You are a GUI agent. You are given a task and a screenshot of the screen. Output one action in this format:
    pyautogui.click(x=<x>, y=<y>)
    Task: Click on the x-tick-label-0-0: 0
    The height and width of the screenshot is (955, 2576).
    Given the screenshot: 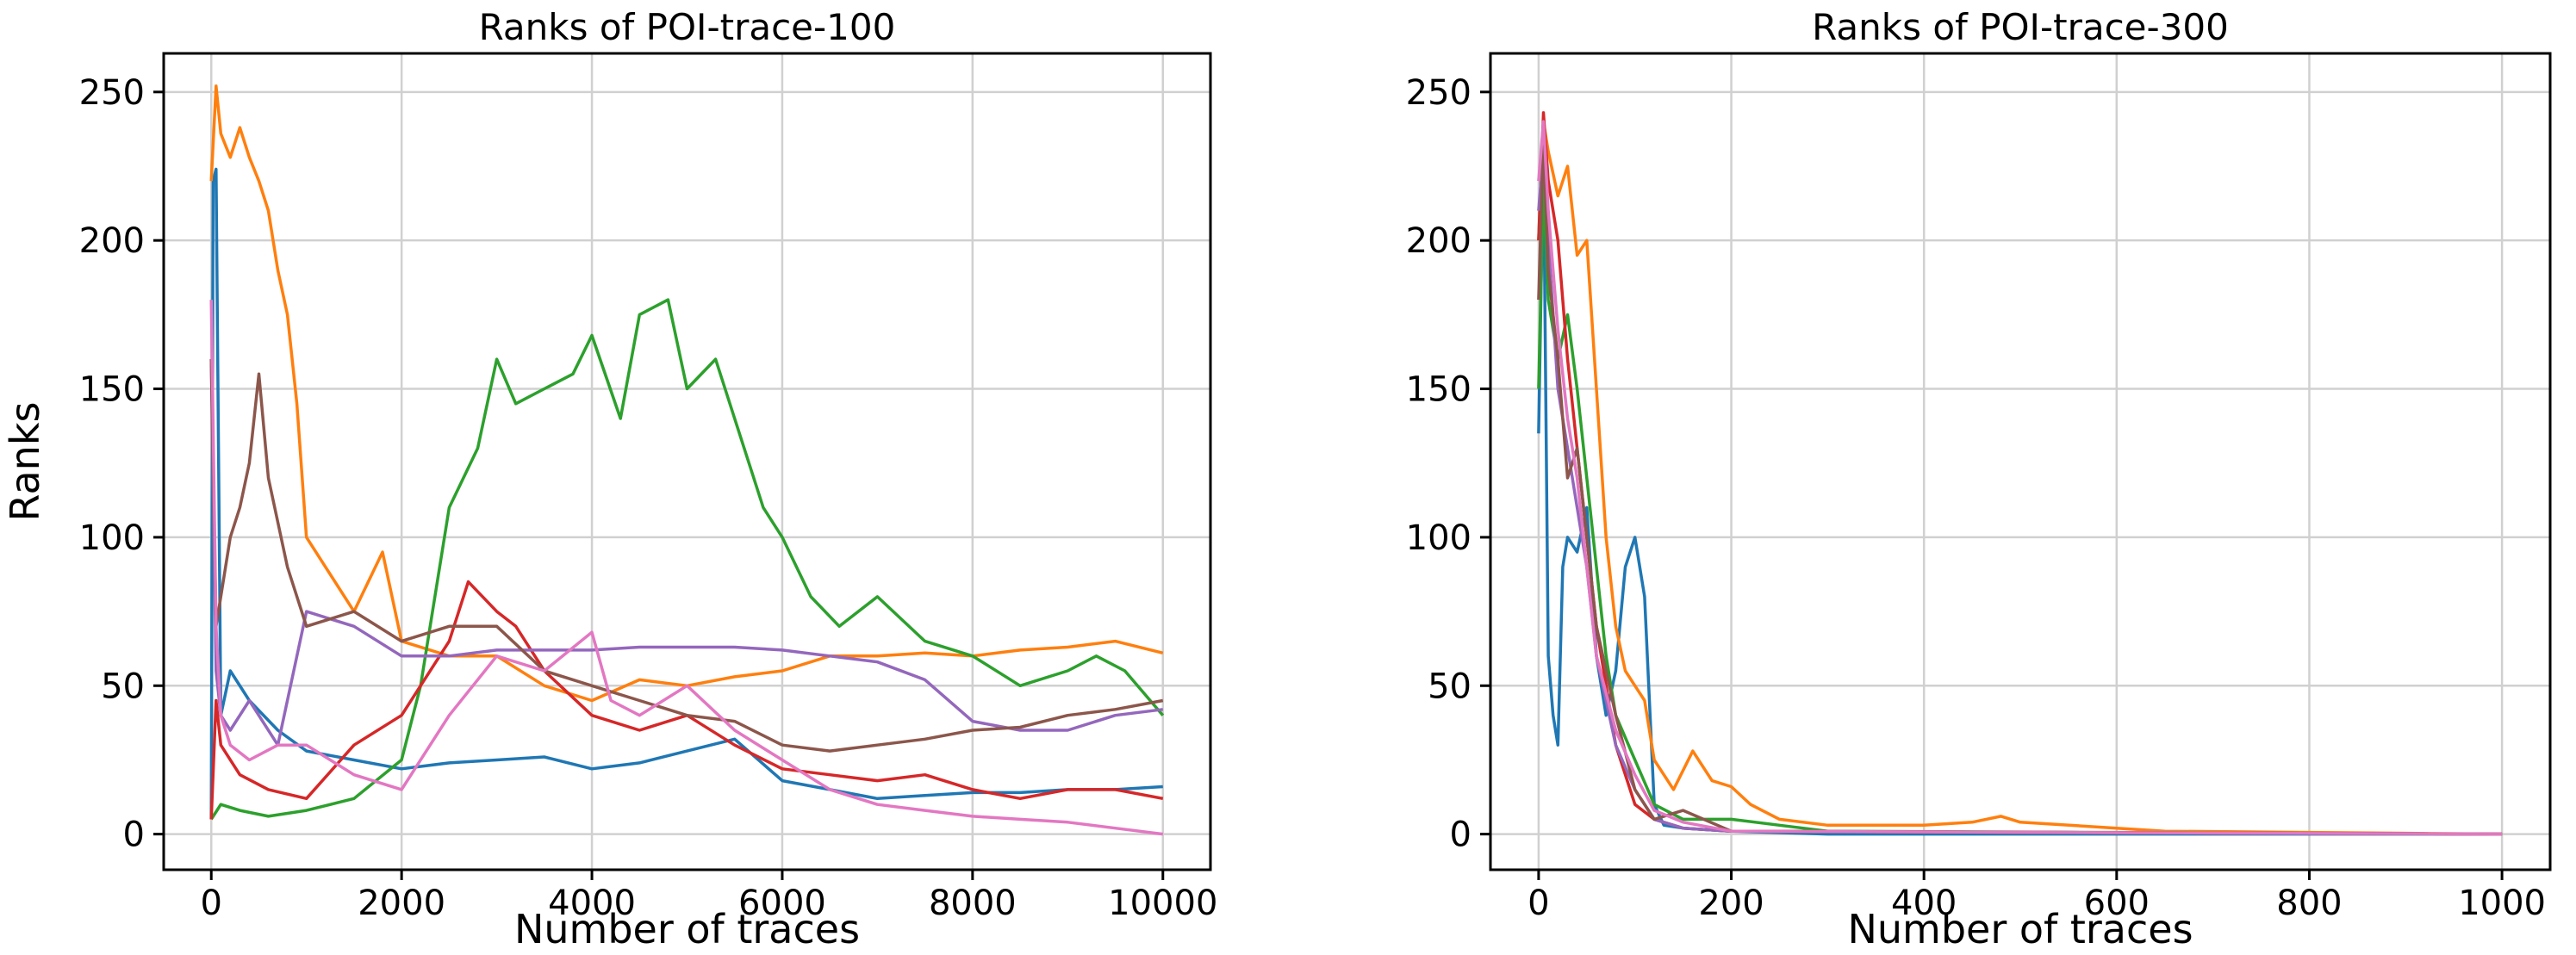 What is the action you would take?
    pyautogui.click(x=212, y=903)
    